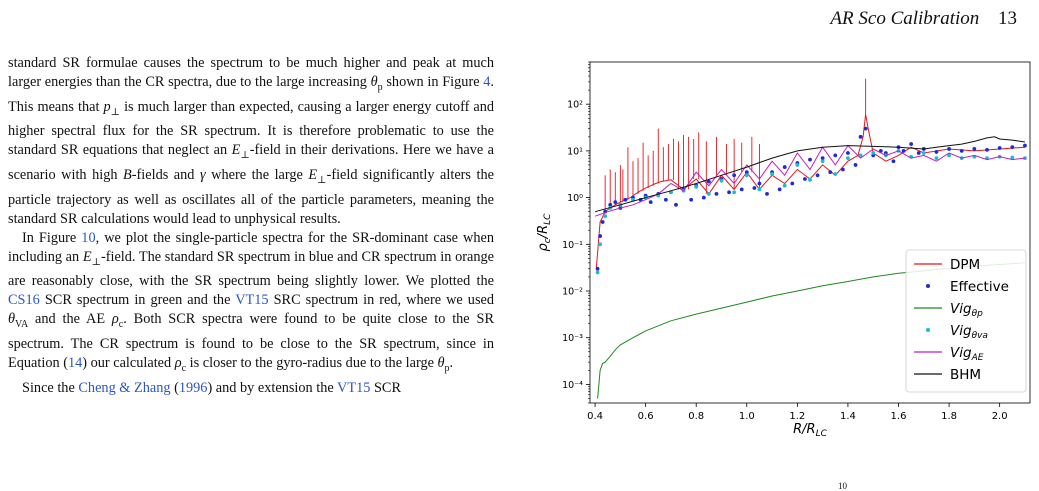 The width and height of the screenshot is (1039, 491). Describe the element at coordinates (928, 330) in the screenshot. I see `legend-vig-theta-va-swatch` at that location.